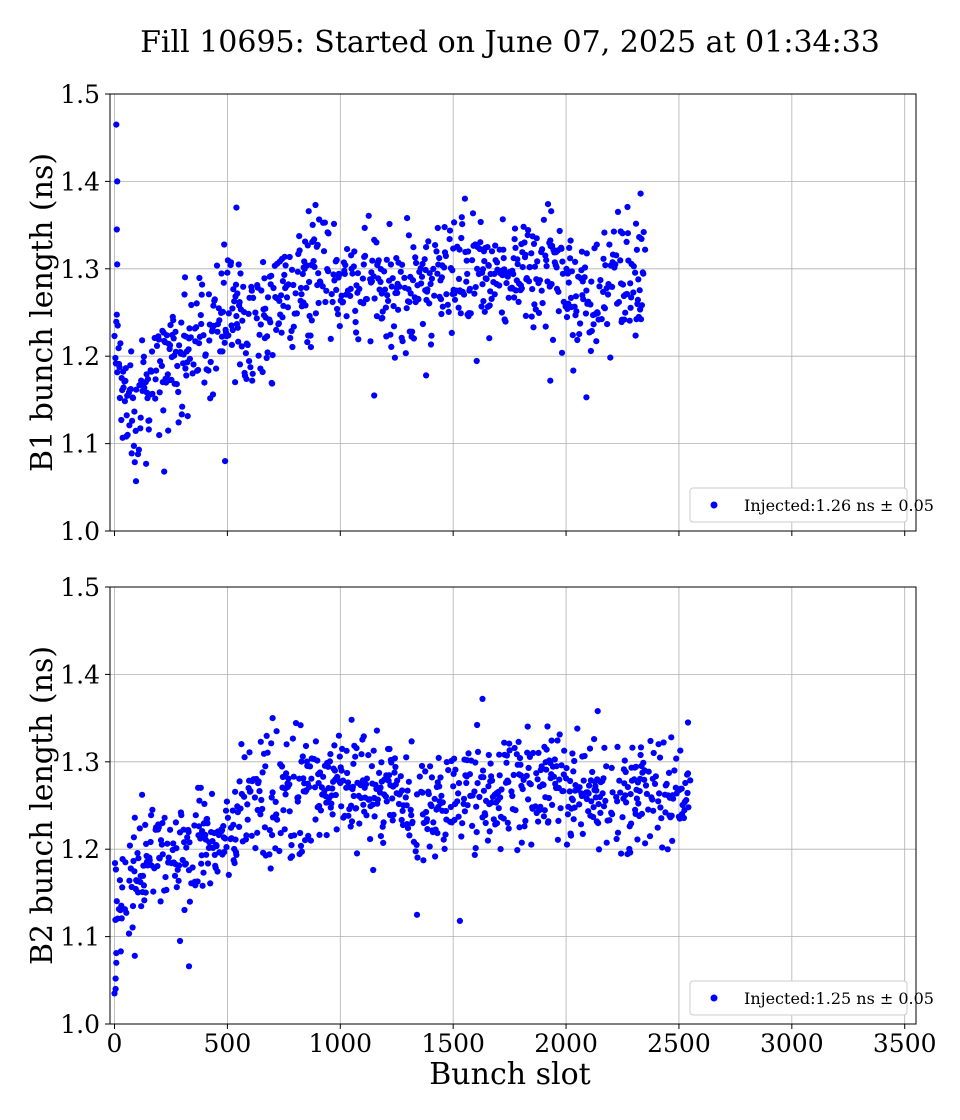  Describe the element at coordinates (80, 444) in the screenshot. I see `b1-y-tick-label: 1.1` at that location.